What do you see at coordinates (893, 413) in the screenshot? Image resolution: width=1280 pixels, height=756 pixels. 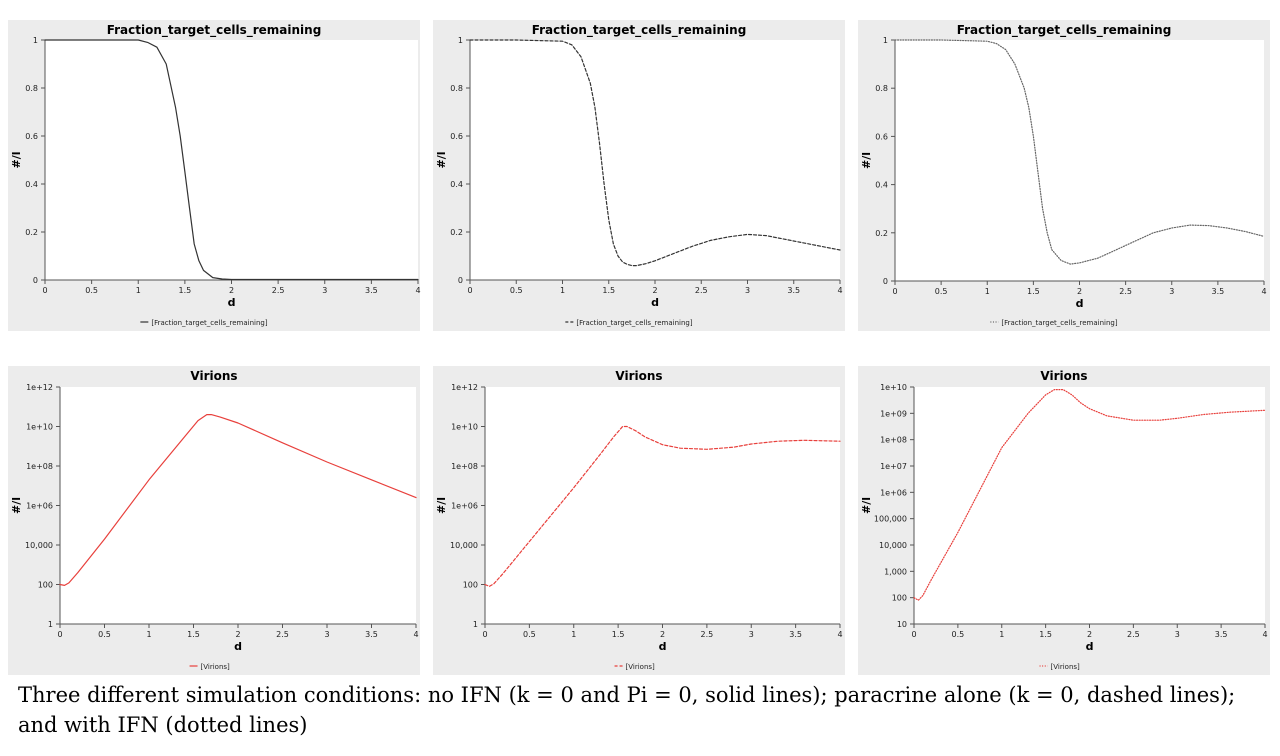 I see `y-tick-label: 1e+09` at bounding box center [893, 413].